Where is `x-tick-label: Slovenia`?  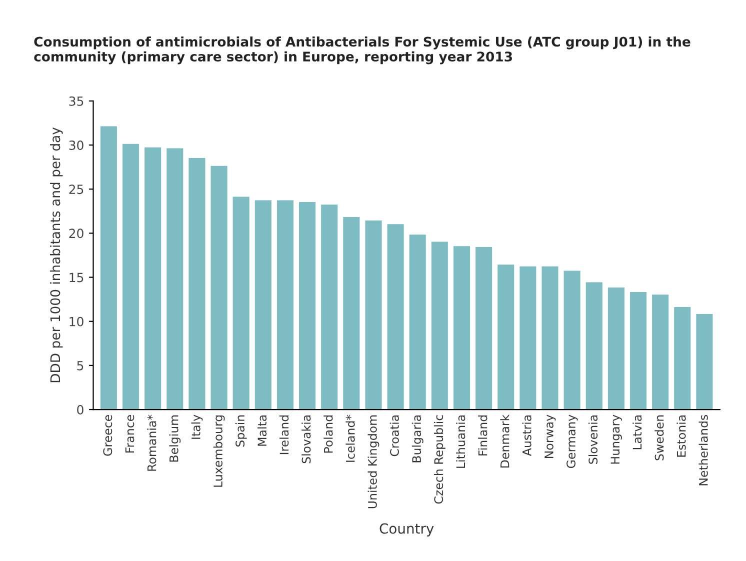 x-tick-label: Slovenia is located at coordinates (593, 439).